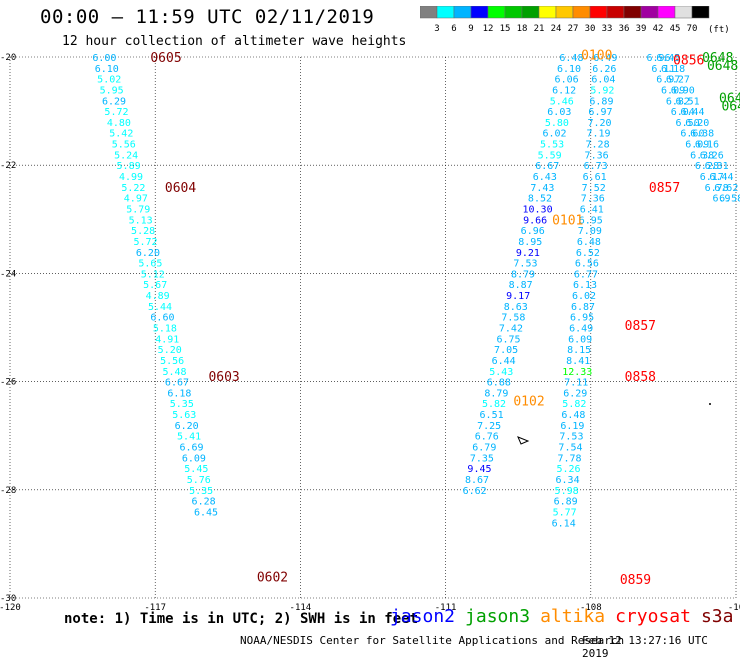 This screenshot has height=660, width=740. I want to click on swh-label-jason3: 6.11, so click(663, 69).